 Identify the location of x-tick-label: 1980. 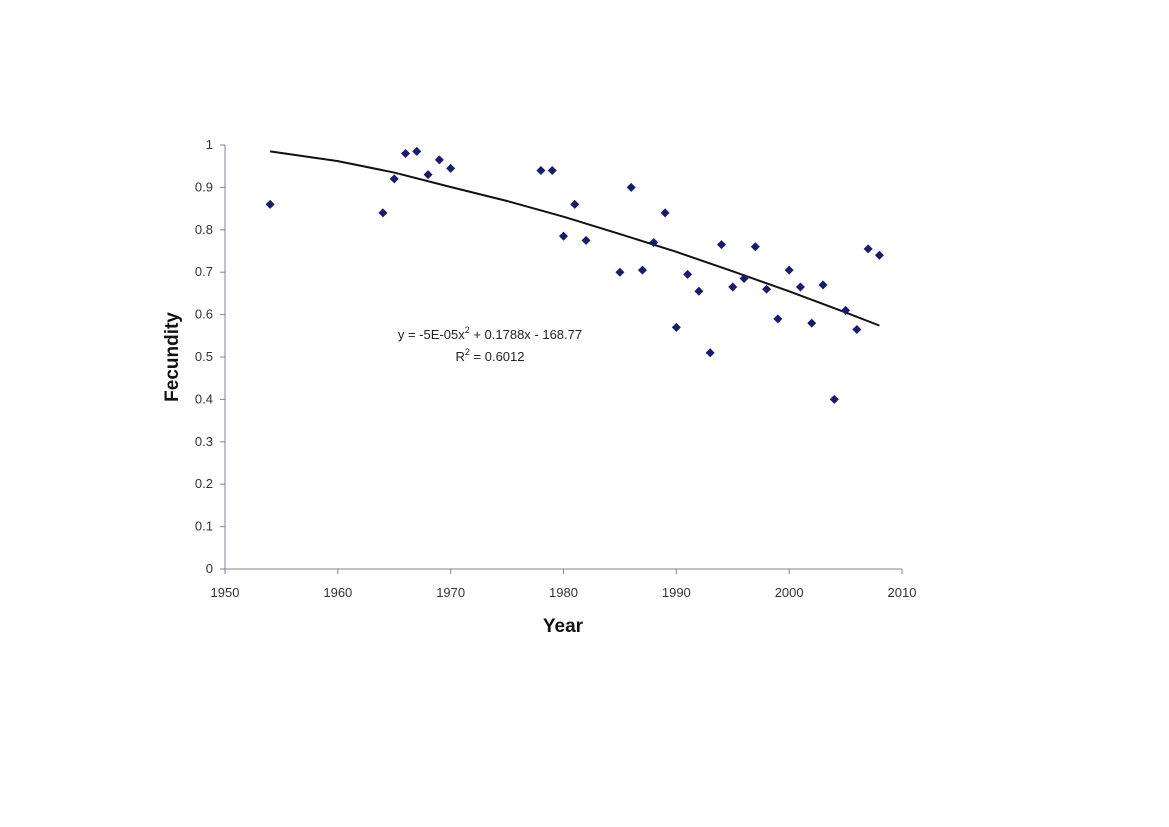
(563, 592).